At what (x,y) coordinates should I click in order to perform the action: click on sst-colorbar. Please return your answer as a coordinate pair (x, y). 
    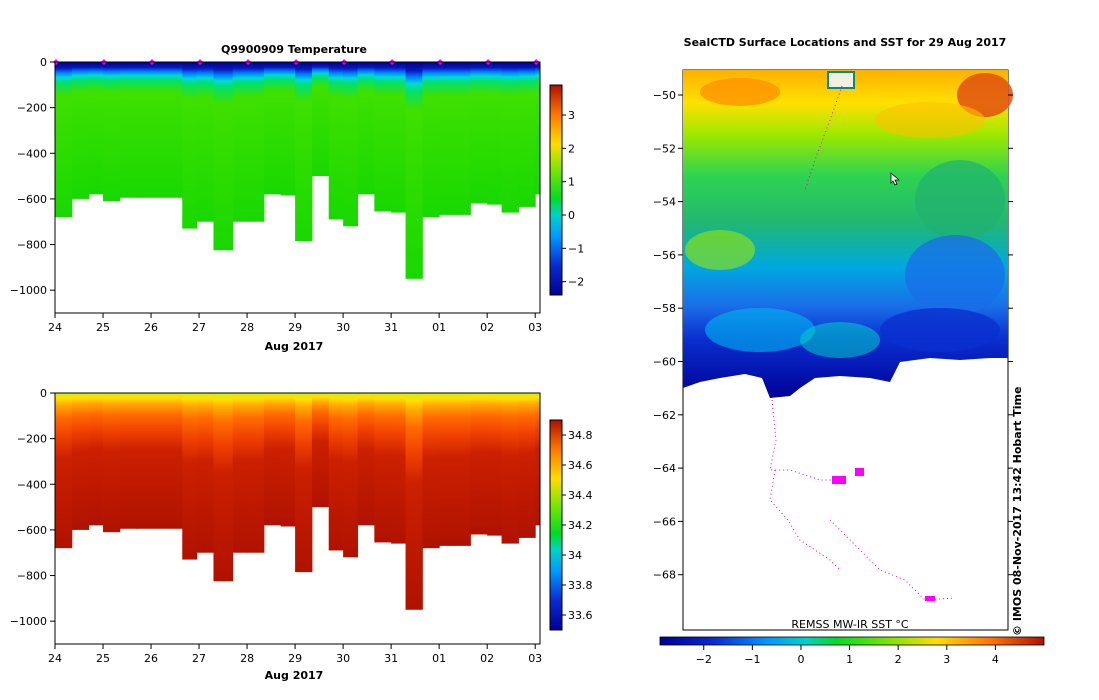
    Looking at the image, I should click on (852, 641).